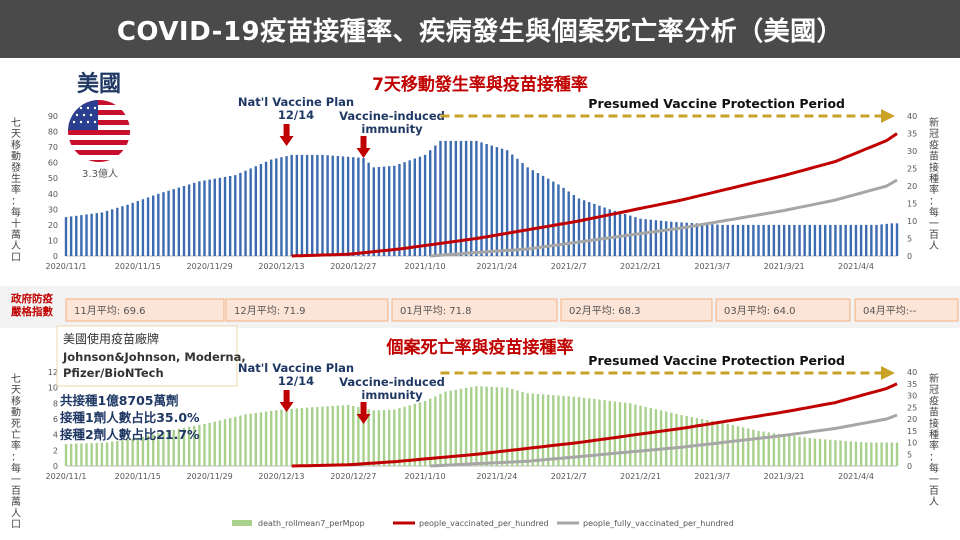  Describe the element at coordinates (65, 476) in the screenshot. I see `x-tick-label: 2020/11/1` at that location.